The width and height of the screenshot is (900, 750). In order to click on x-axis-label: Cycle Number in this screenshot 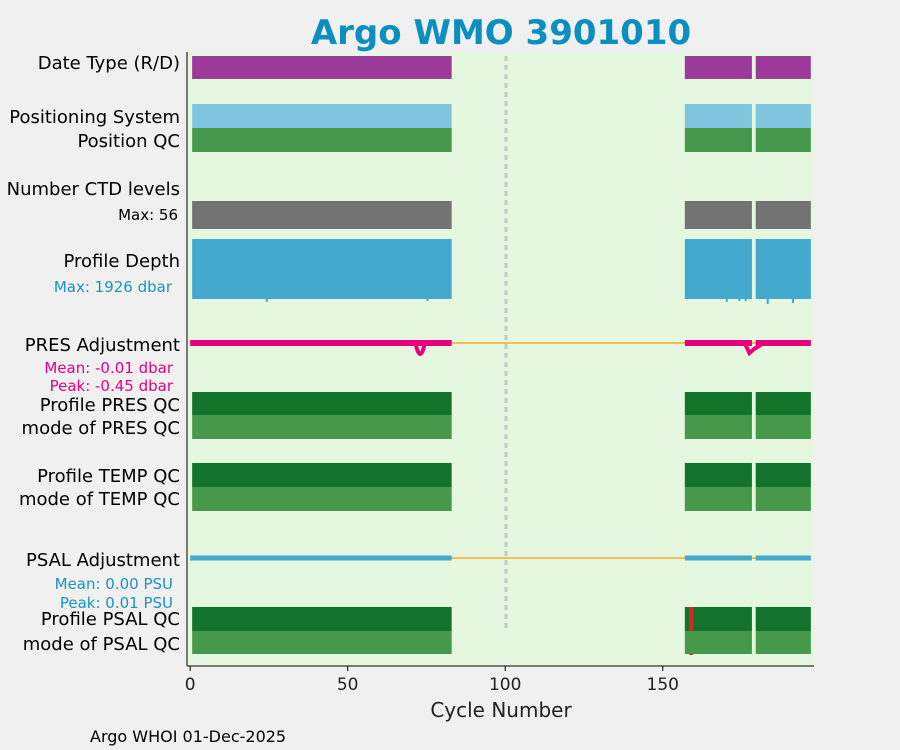, I will do `click(501, 710)`.